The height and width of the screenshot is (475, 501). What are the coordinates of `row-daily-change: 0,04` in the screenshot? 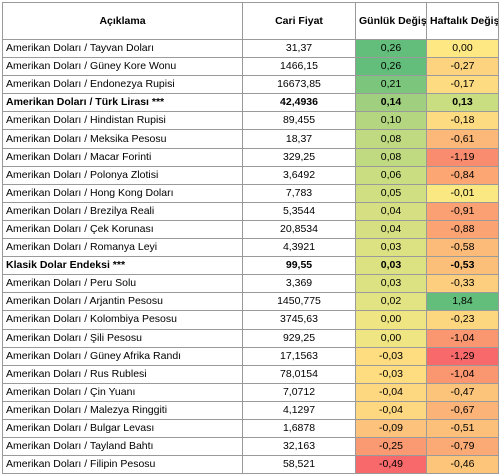 It's located at (391, 229).